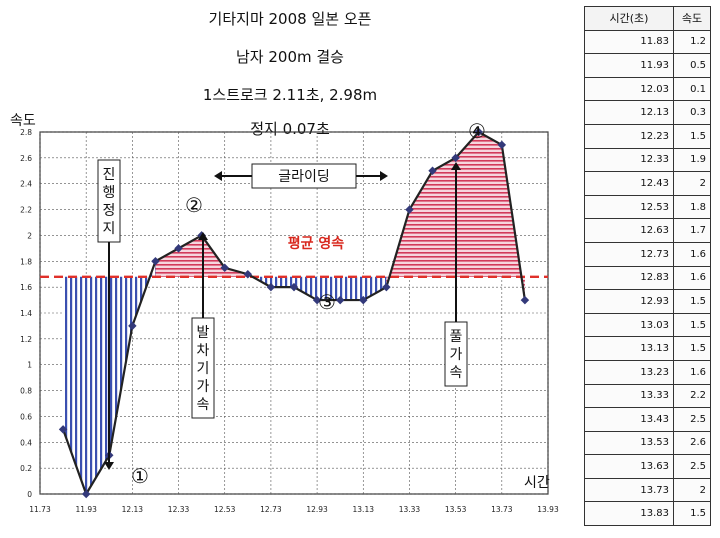 This screenshot has width=720, height=538. I want to click on table-cell-speed: 1.2, so click(692, 42).